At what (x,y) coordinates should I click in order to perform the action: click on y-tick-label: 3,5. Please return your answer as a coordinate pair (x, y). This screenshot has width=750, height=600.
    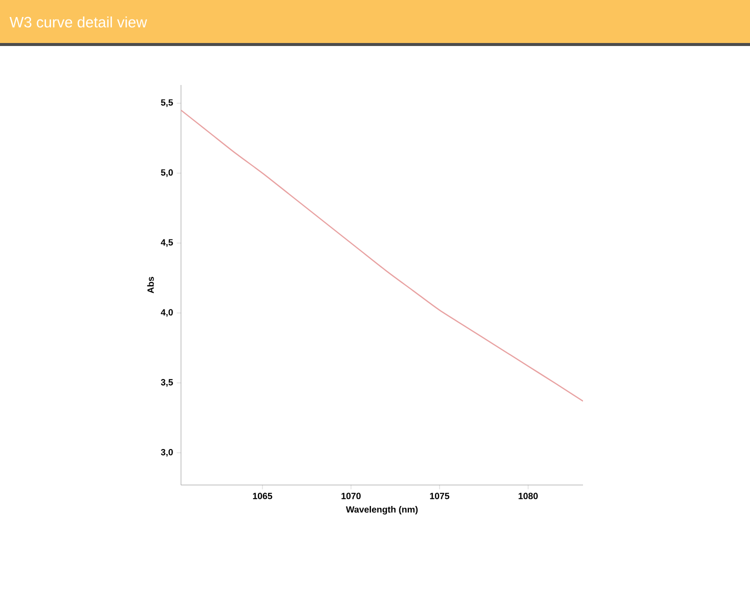
    Looking at the image, I should click on (166, 383).